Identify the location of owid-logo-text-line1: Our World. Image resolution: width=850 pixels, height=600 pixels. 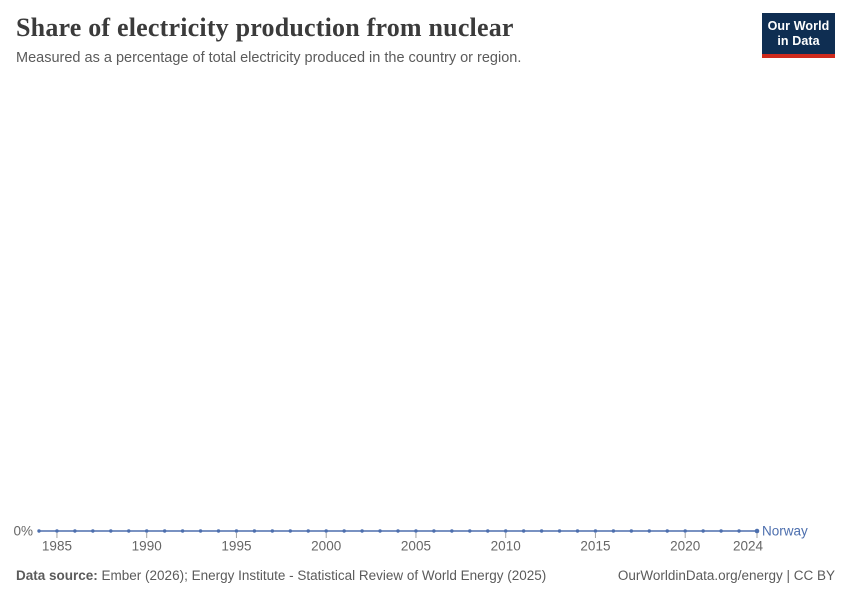
(798, 26).